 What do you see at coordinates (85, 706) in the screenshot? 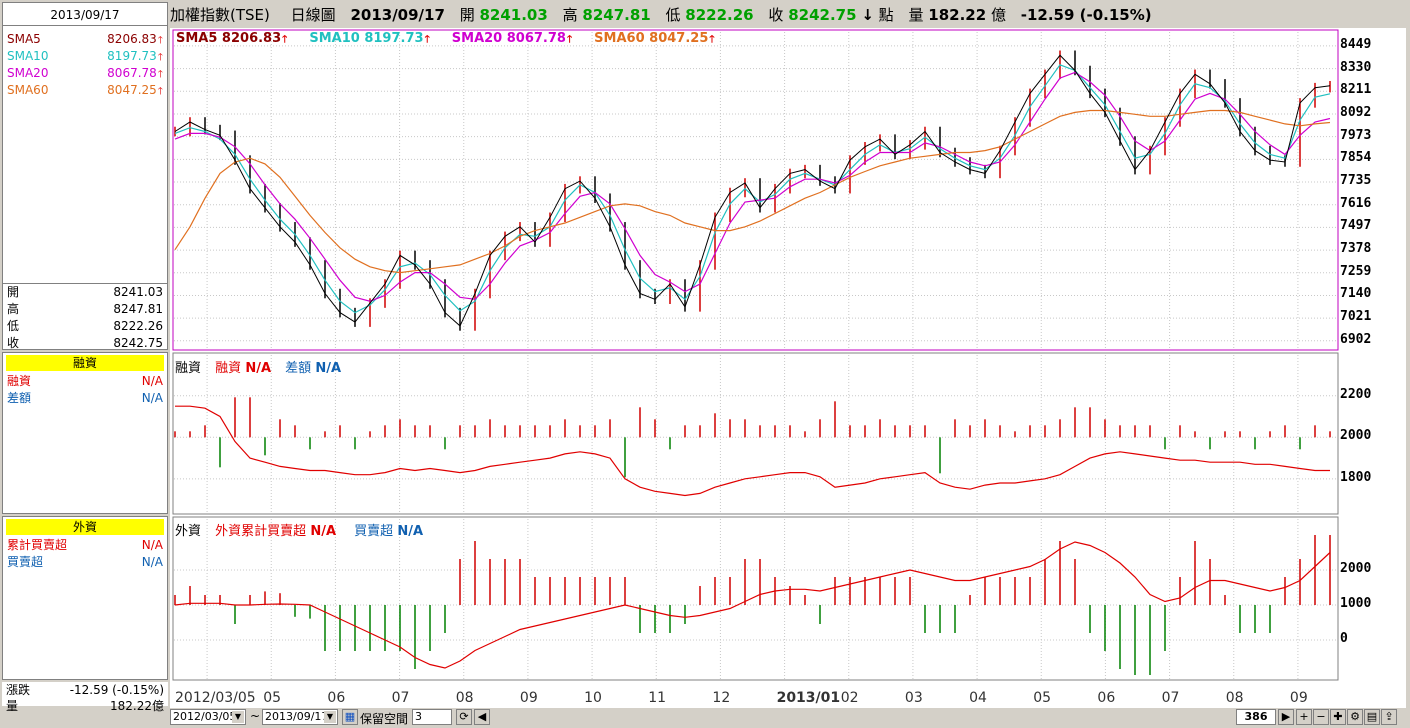
I see `volume-row: 量 182.22億` at bounding box center [85, 706].